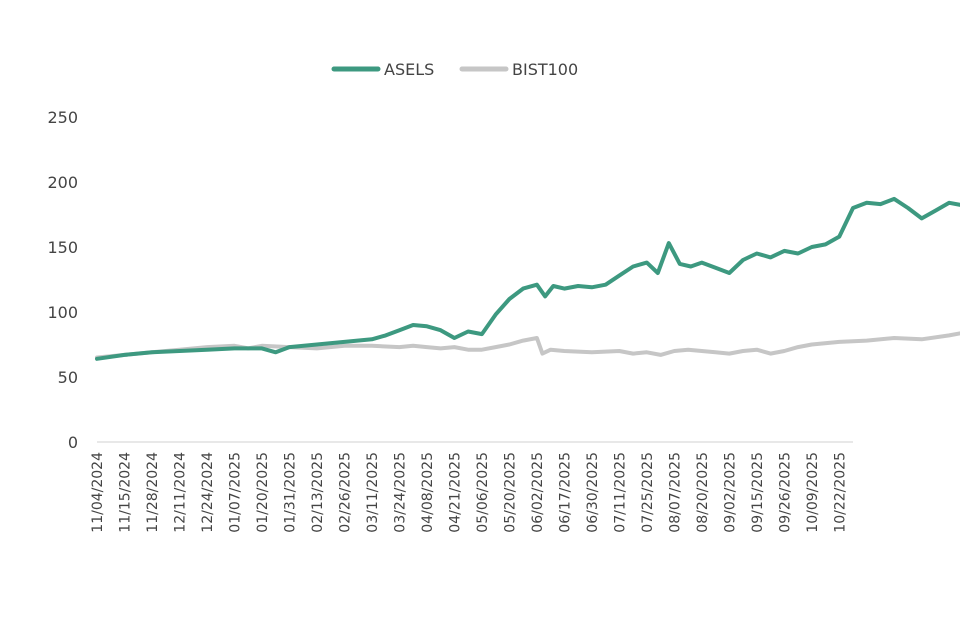  I want to click on y-axis: 0 50 100 150 200 250, so click(62, 280).